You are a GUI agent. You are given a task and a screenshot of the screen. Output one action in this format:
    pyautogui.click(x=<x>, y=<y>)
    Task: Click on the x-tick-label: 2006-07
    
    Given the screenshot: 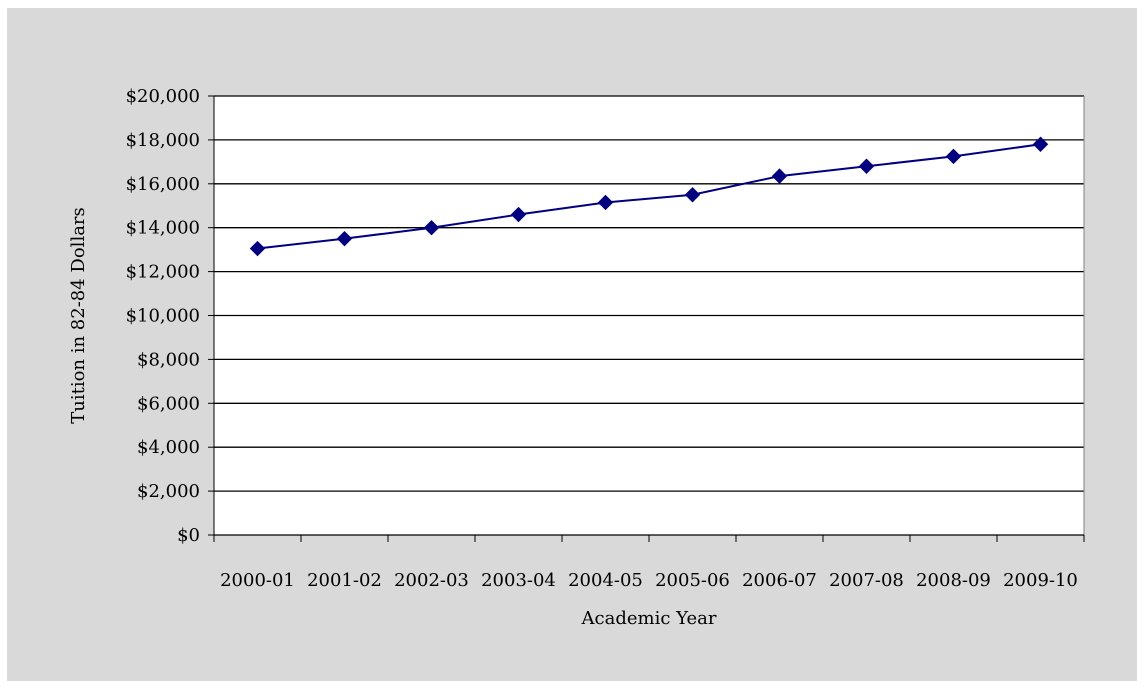 What is the action you would take?
    pyautogui.click(x=779, y=580)
    